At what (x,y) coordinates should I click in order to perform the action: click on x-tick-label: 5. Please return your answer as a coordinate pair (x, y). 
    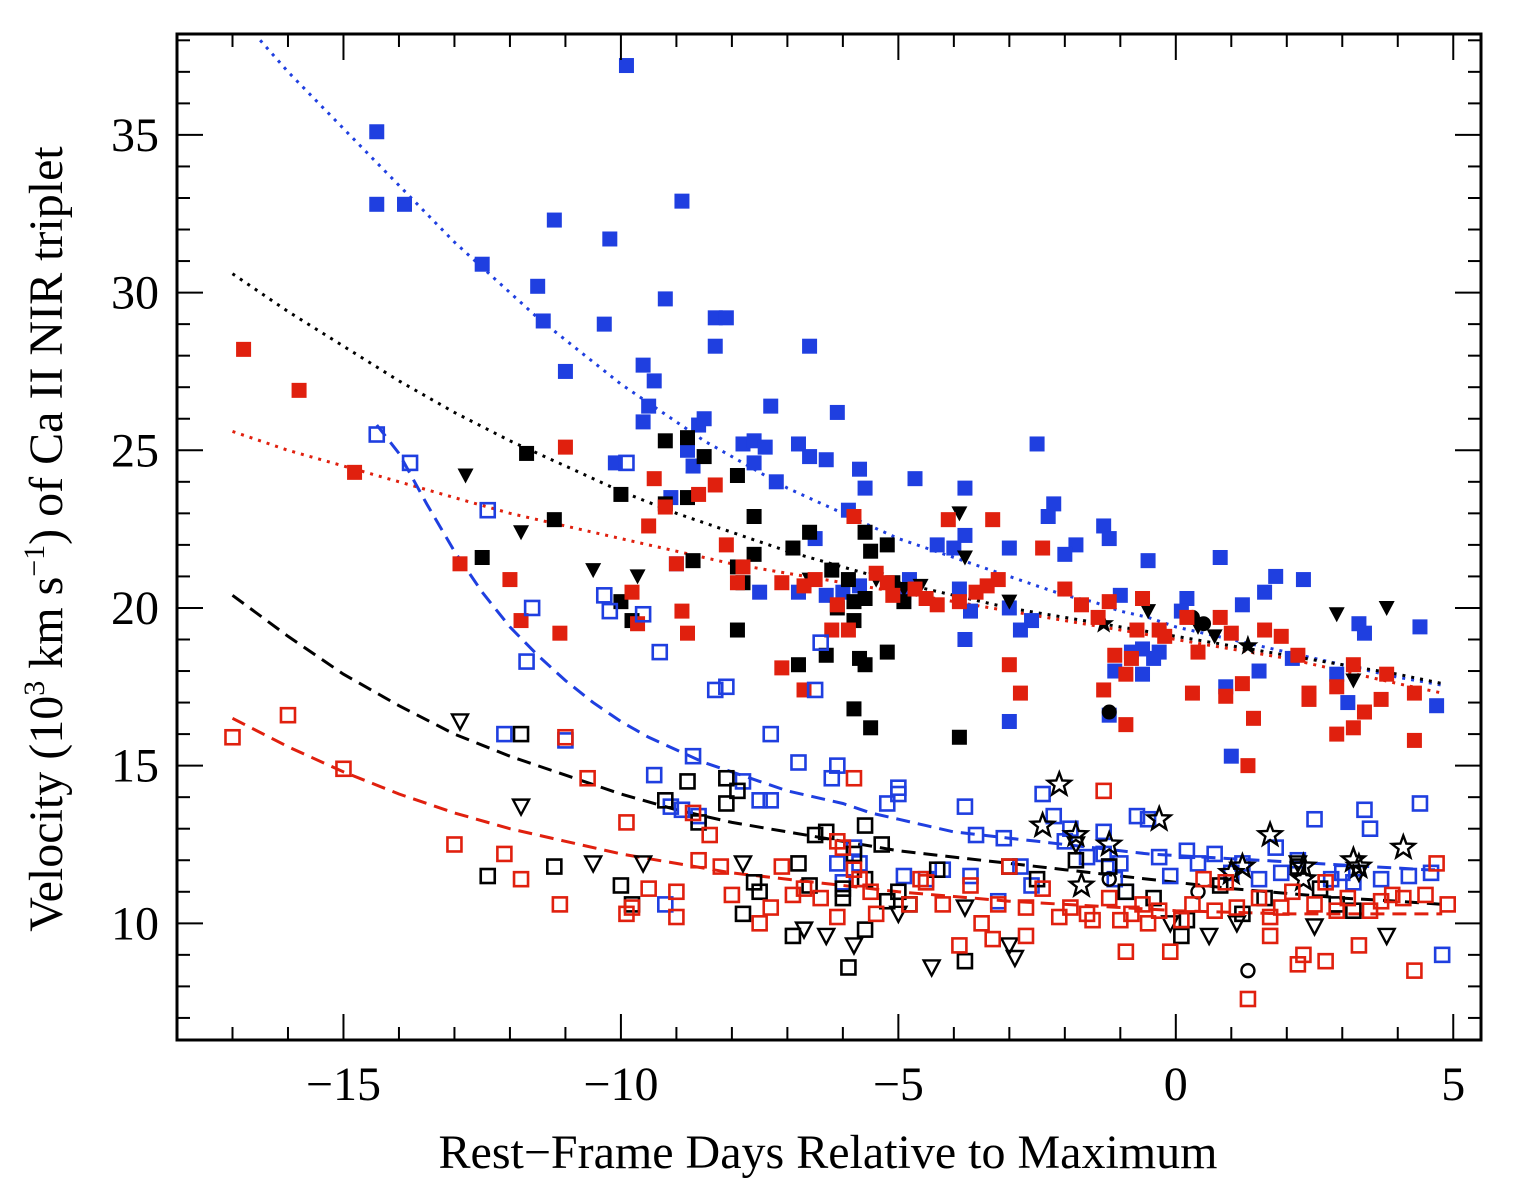
    Looking at the image, I should click on (1453, 1084).